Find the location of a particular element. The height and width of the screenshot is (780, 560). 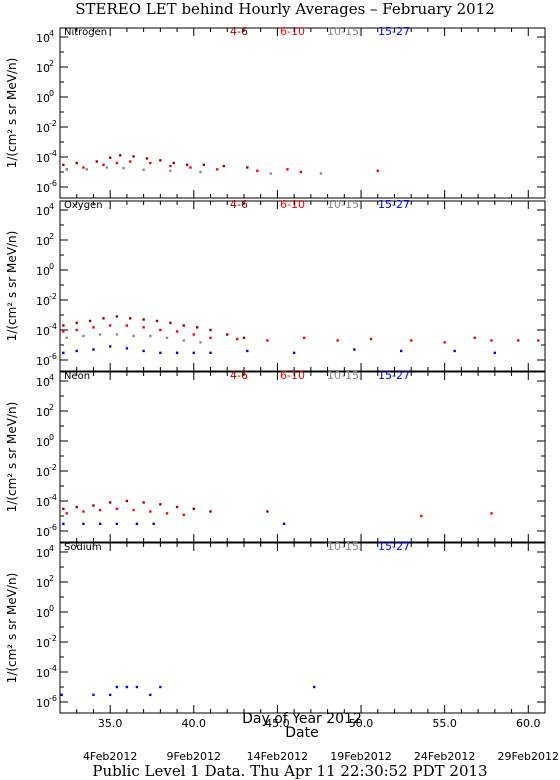

y-tick-exponent: -6 is located at coordinates (53, 183).